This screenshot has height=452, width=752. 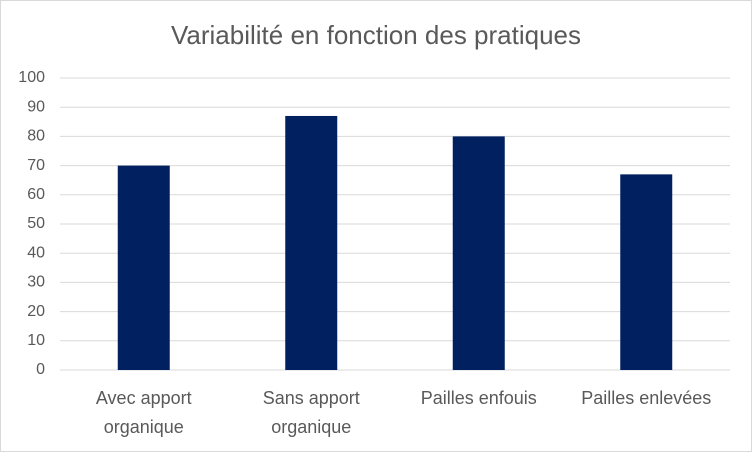 What do you see at coordinates (478, 398) in the screenshot?
I see `x-tick-label: Pailles enfouis` at bounding box center [478, 398].